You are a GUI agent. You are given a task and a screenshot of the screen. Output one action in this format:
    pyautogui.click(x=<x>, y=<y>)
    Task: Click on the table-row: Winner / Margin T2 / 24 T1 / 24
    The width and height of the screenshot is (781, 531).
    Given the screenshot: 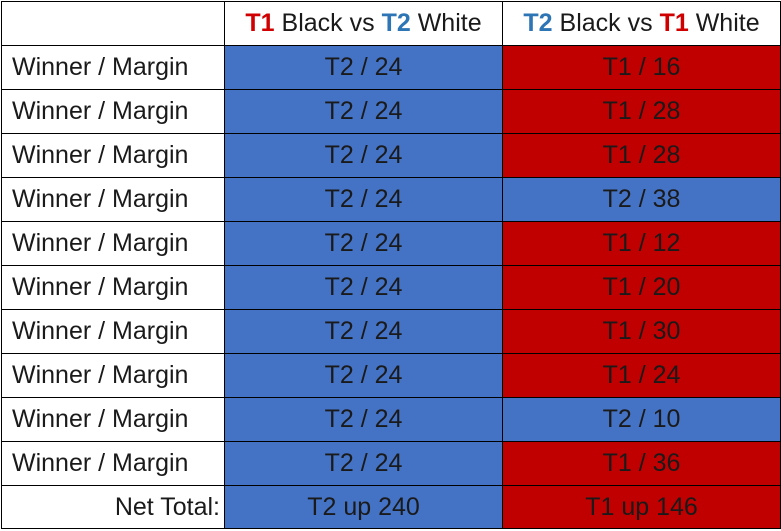 What is the action you would take?
    pyautogui.click(x=391, y=375)
    